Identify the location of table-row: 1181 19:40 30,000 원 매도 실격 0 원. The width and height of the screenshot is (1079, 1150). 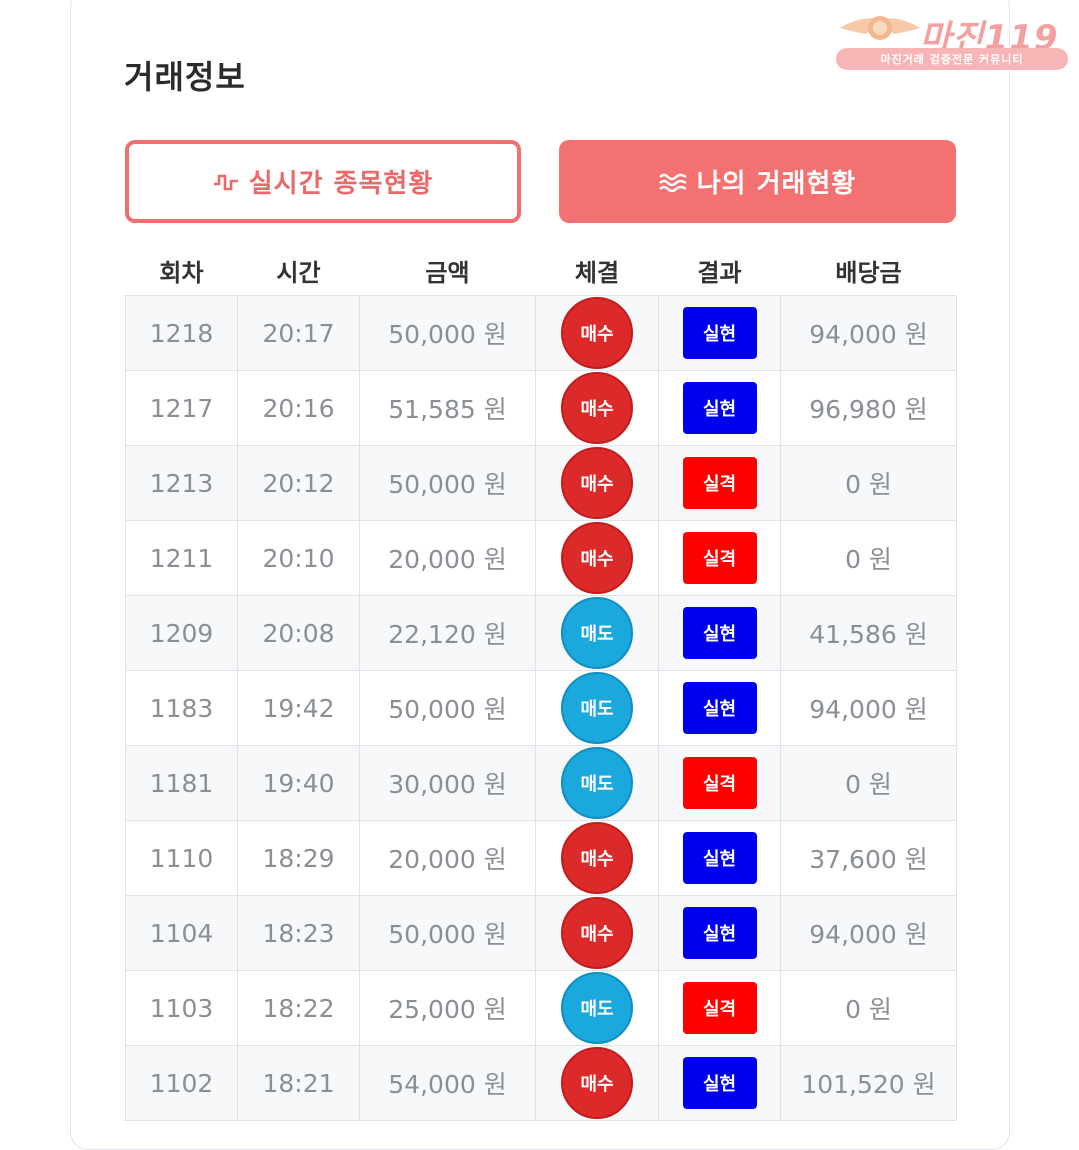
(541, 783).